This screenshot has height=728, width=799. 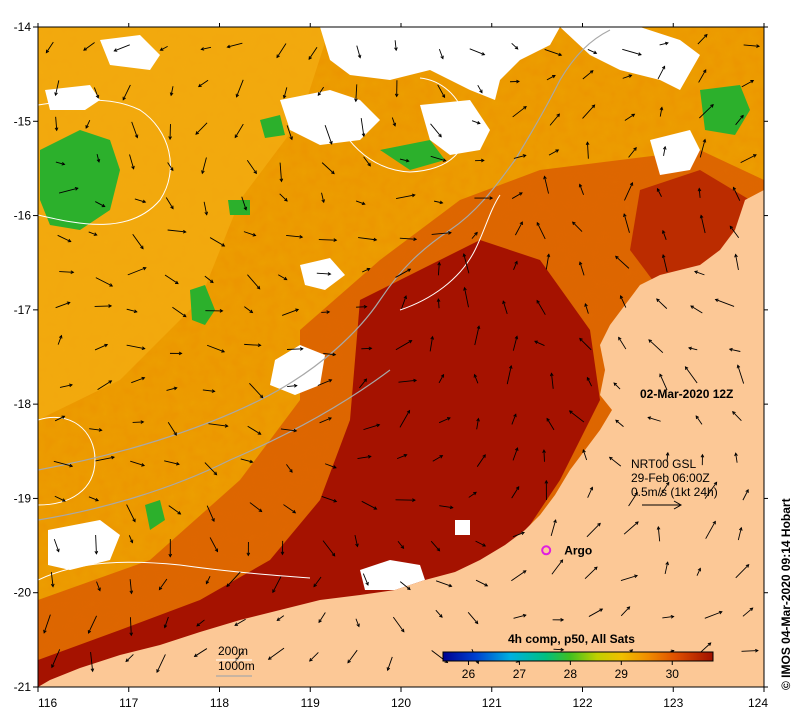 What do you see at coordinates (737, 300) in the screenshot?
I see `land-peninsula` at bounding box center [737, 300].